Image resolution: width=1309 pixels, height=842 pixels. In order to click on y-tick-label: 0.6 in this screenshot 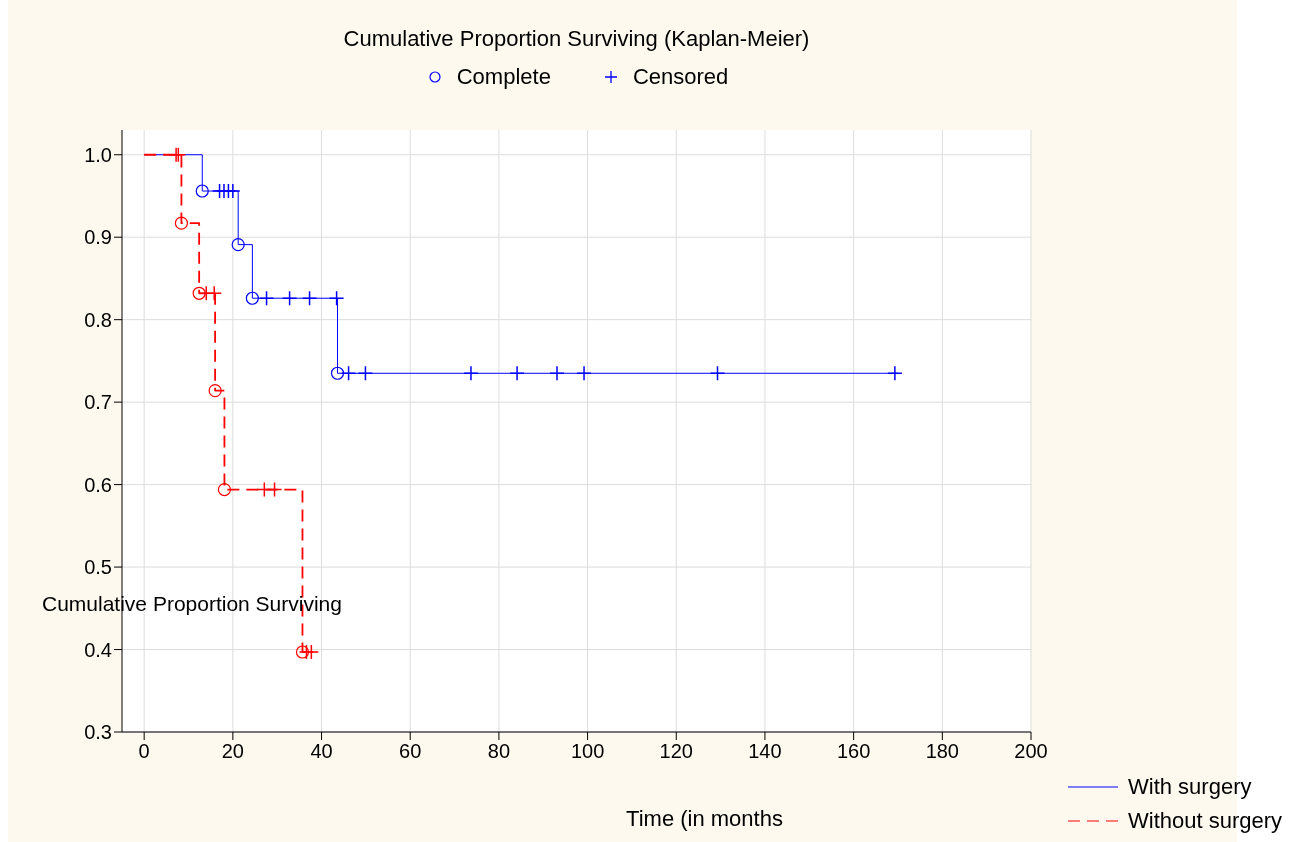, I will do `click(98, 484)`.